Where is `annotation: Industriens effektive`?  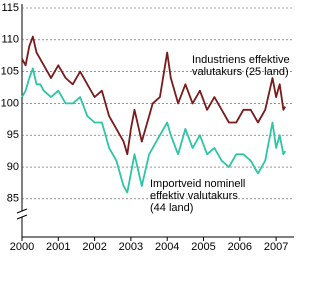 annotation: Industriens effektive is located at coordinates (241, 60).